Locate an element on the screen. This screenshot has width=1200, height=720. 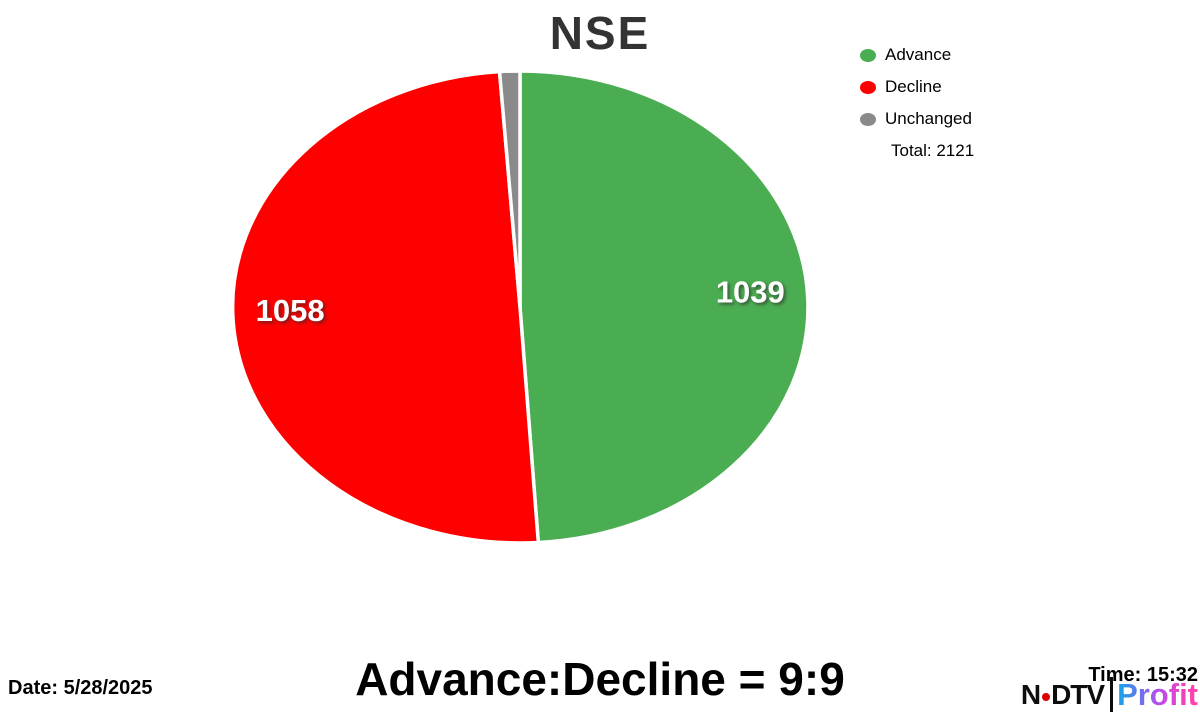
legend-item-unchanged: Unchanged is located at coordinates (917, 119).